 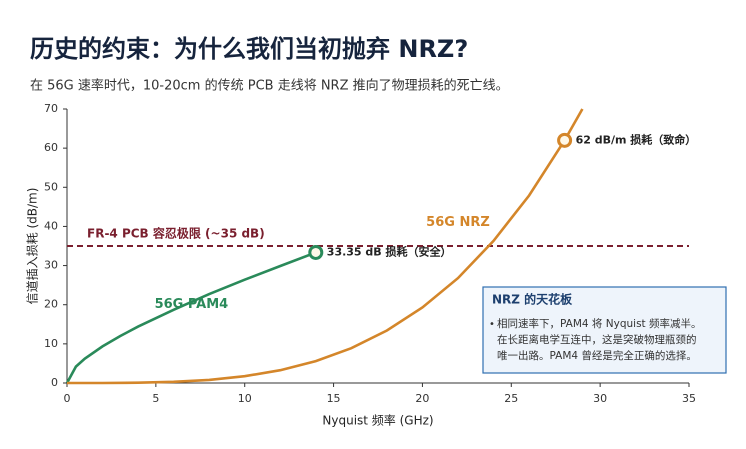 I want to click on series-line, so click(x=191, y=317).